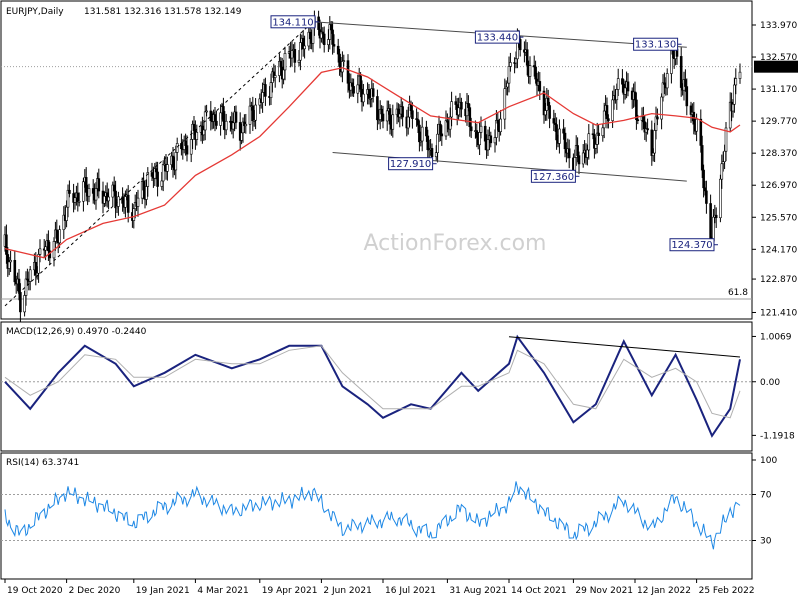 The width and height of the screenshot is (800, 600). I want to click on price-tick-label: 125.570, so click(778, 218).